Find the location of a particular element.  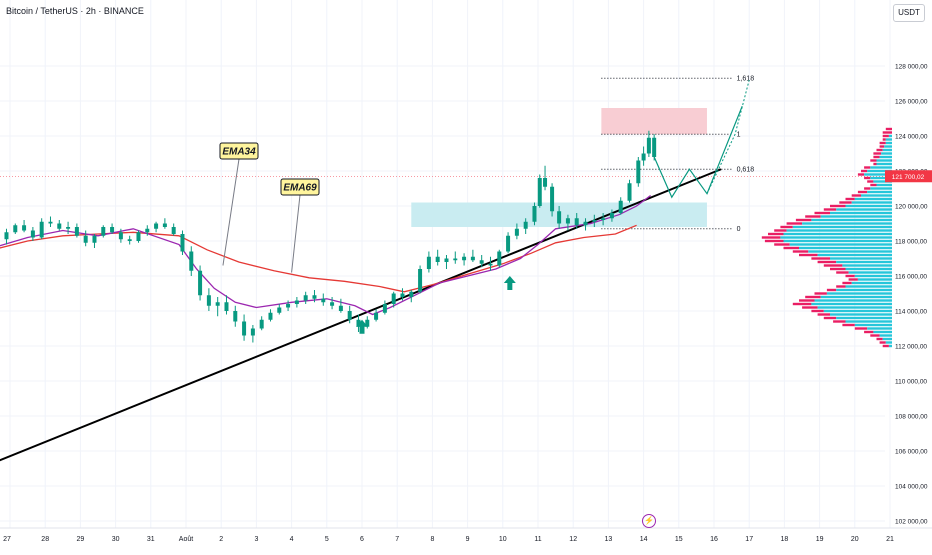

x-tick-label: 2 is located at coordinates (221, 539).